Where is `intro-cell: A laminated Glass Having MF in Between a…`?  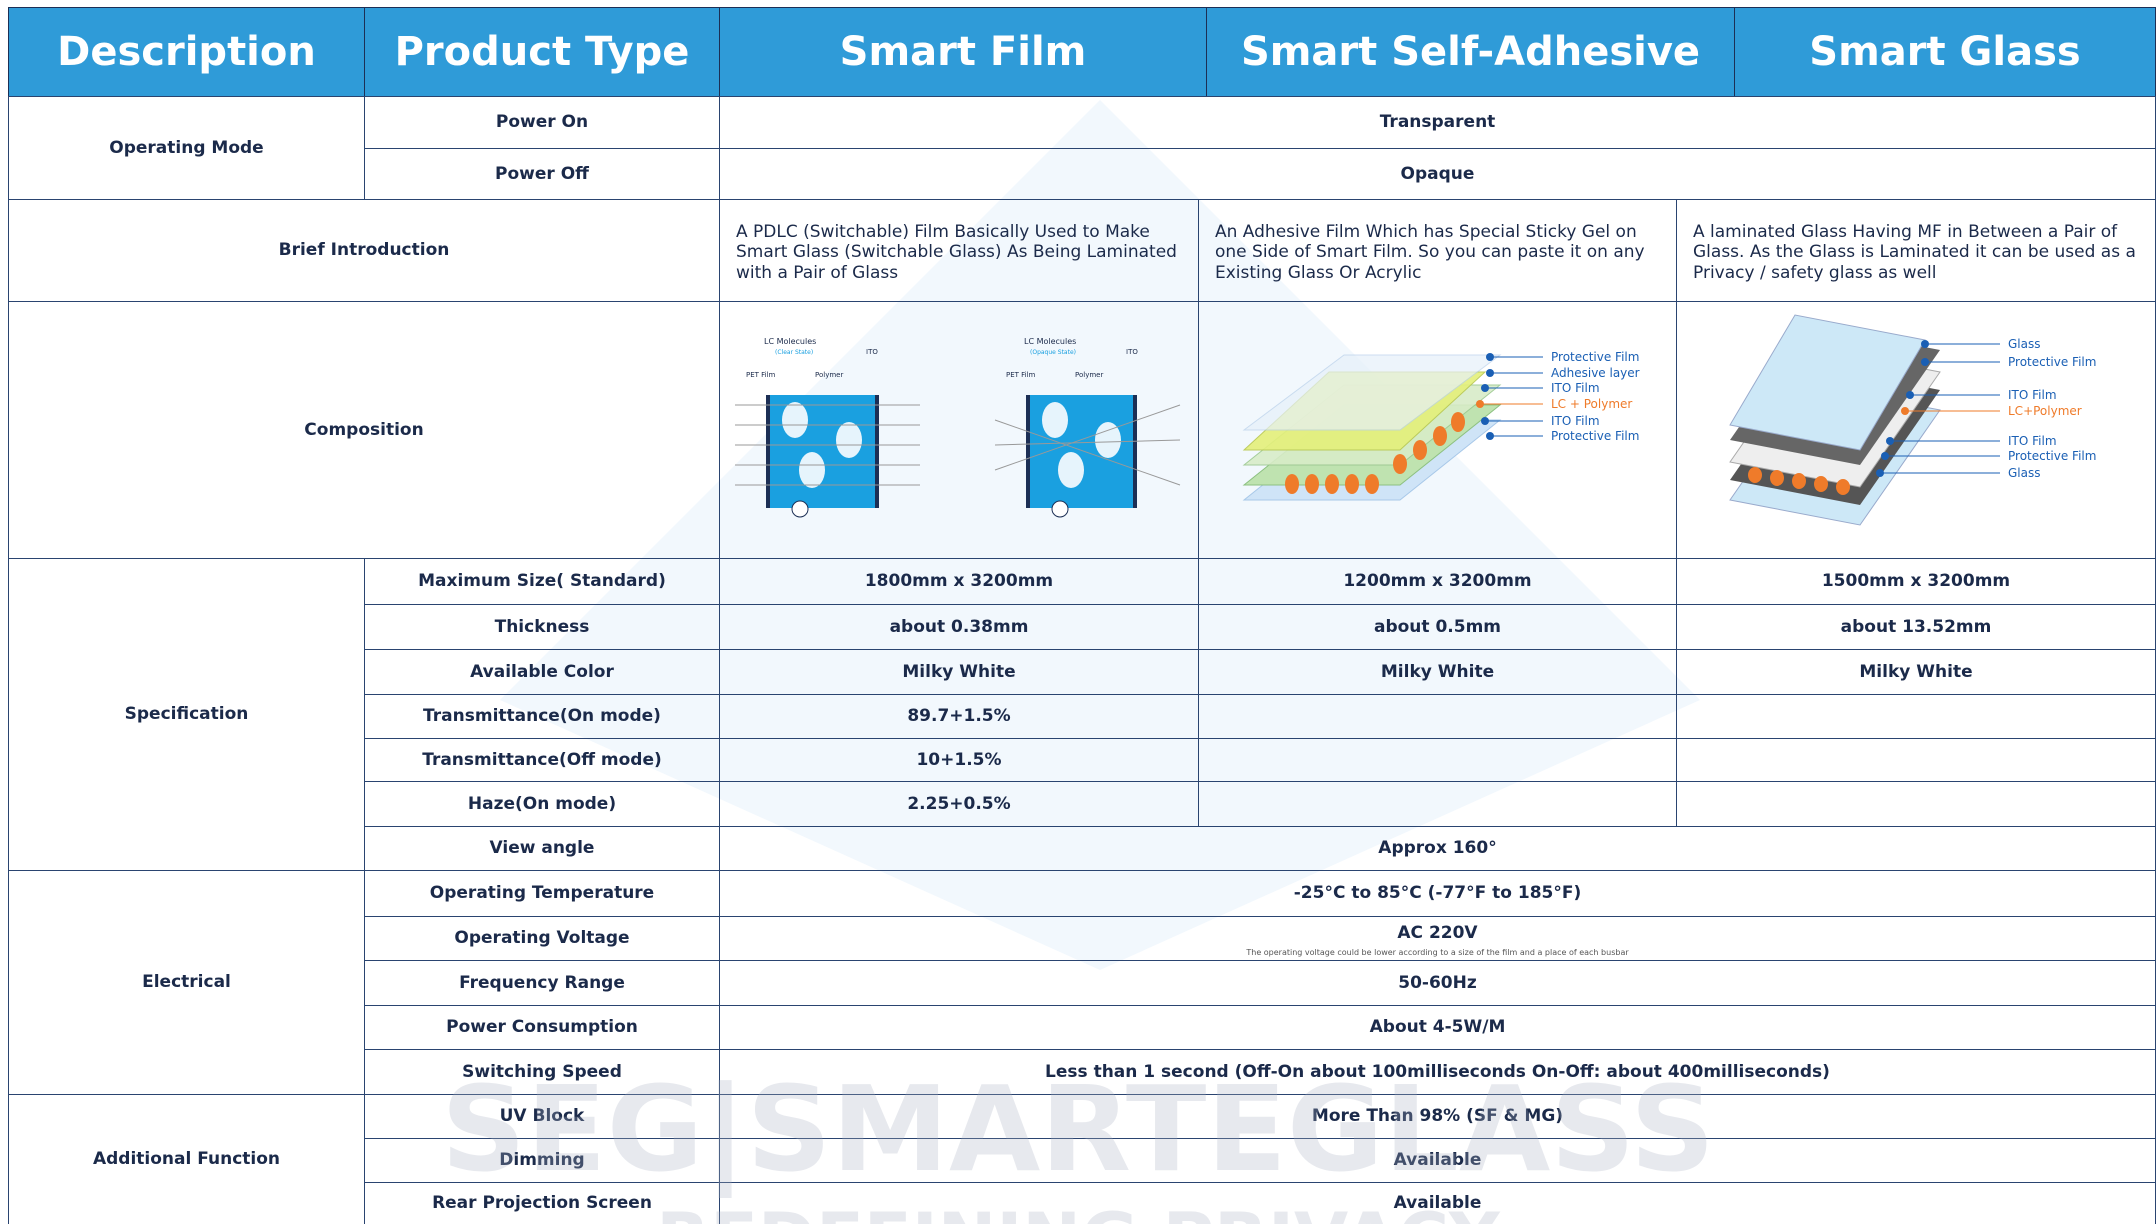 intro-cell: A laminated Glass Having MF in Between a… is located at coordinates (1916, 250).